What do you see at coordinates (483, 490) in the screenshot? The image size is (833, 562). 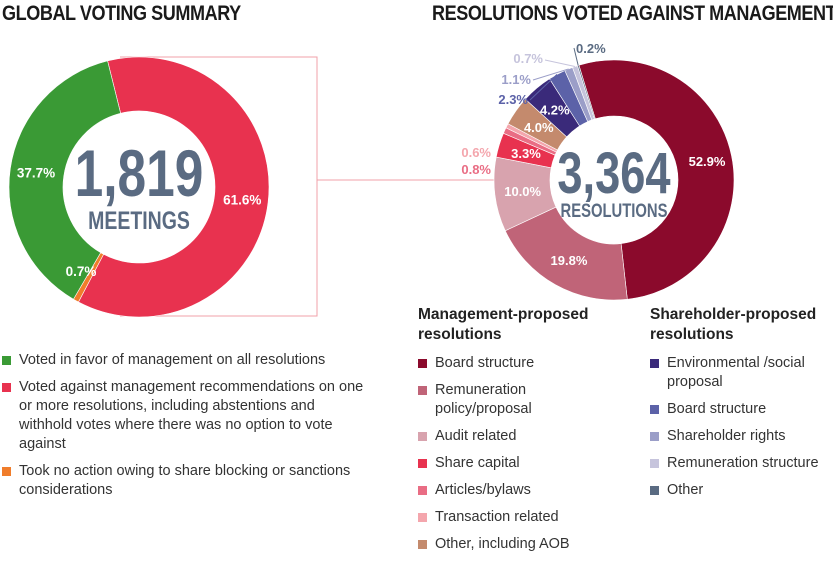 I see `legend-label: Articles/bylaws` at bounding box center [483, 490].